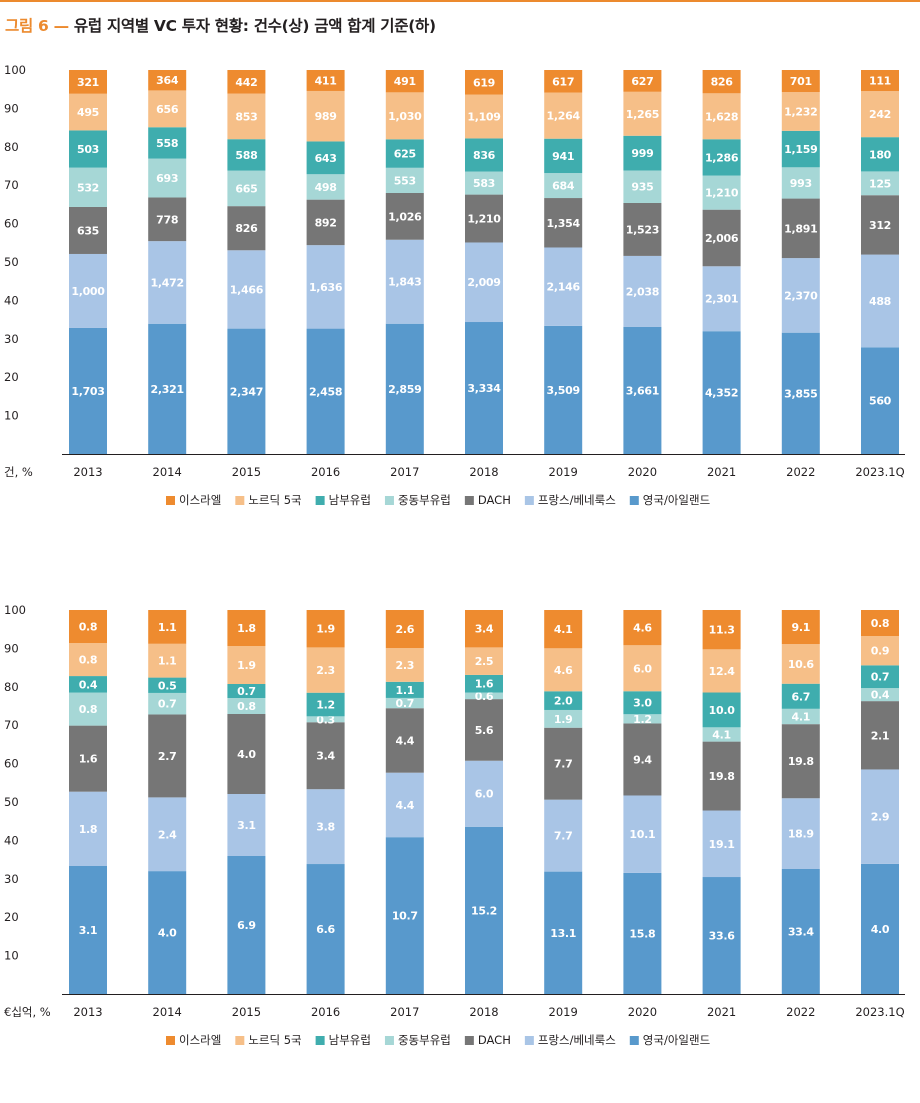 Image resolution: width=920 pixels, height=1103 pixels. Describe the element at coordinates (405, 665) in the screenshot. I see `data-label: 2.3` at that location.